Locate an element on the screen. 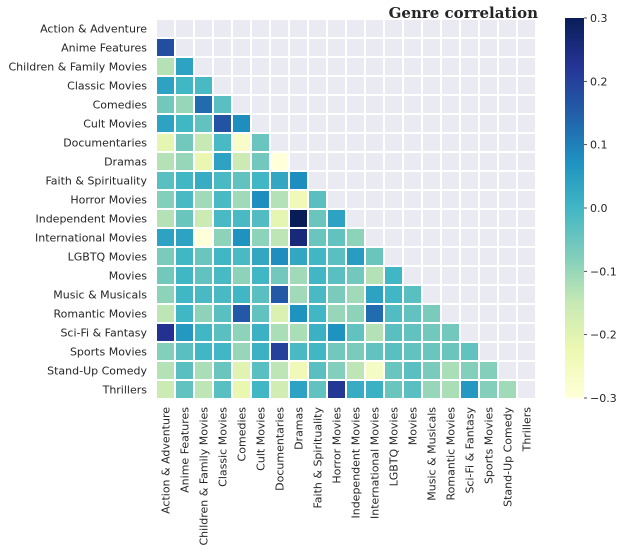  y-tick-label: Dramas is located at coordinates (125, 162).